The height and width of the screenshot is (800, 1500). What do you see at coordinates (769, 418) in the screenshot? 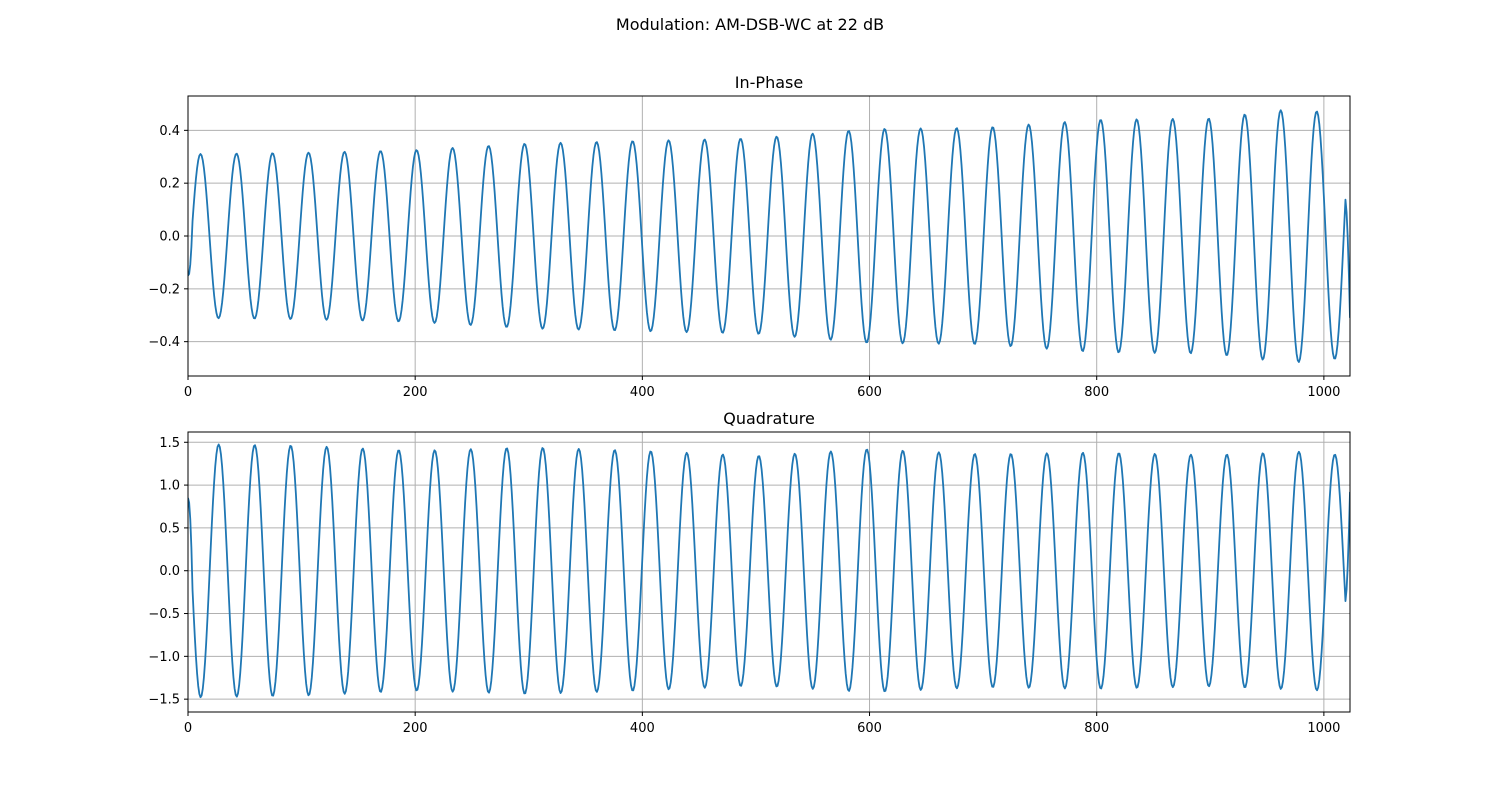
I see `quadrature-title: Quadrature` at bounding box center [769, 418].